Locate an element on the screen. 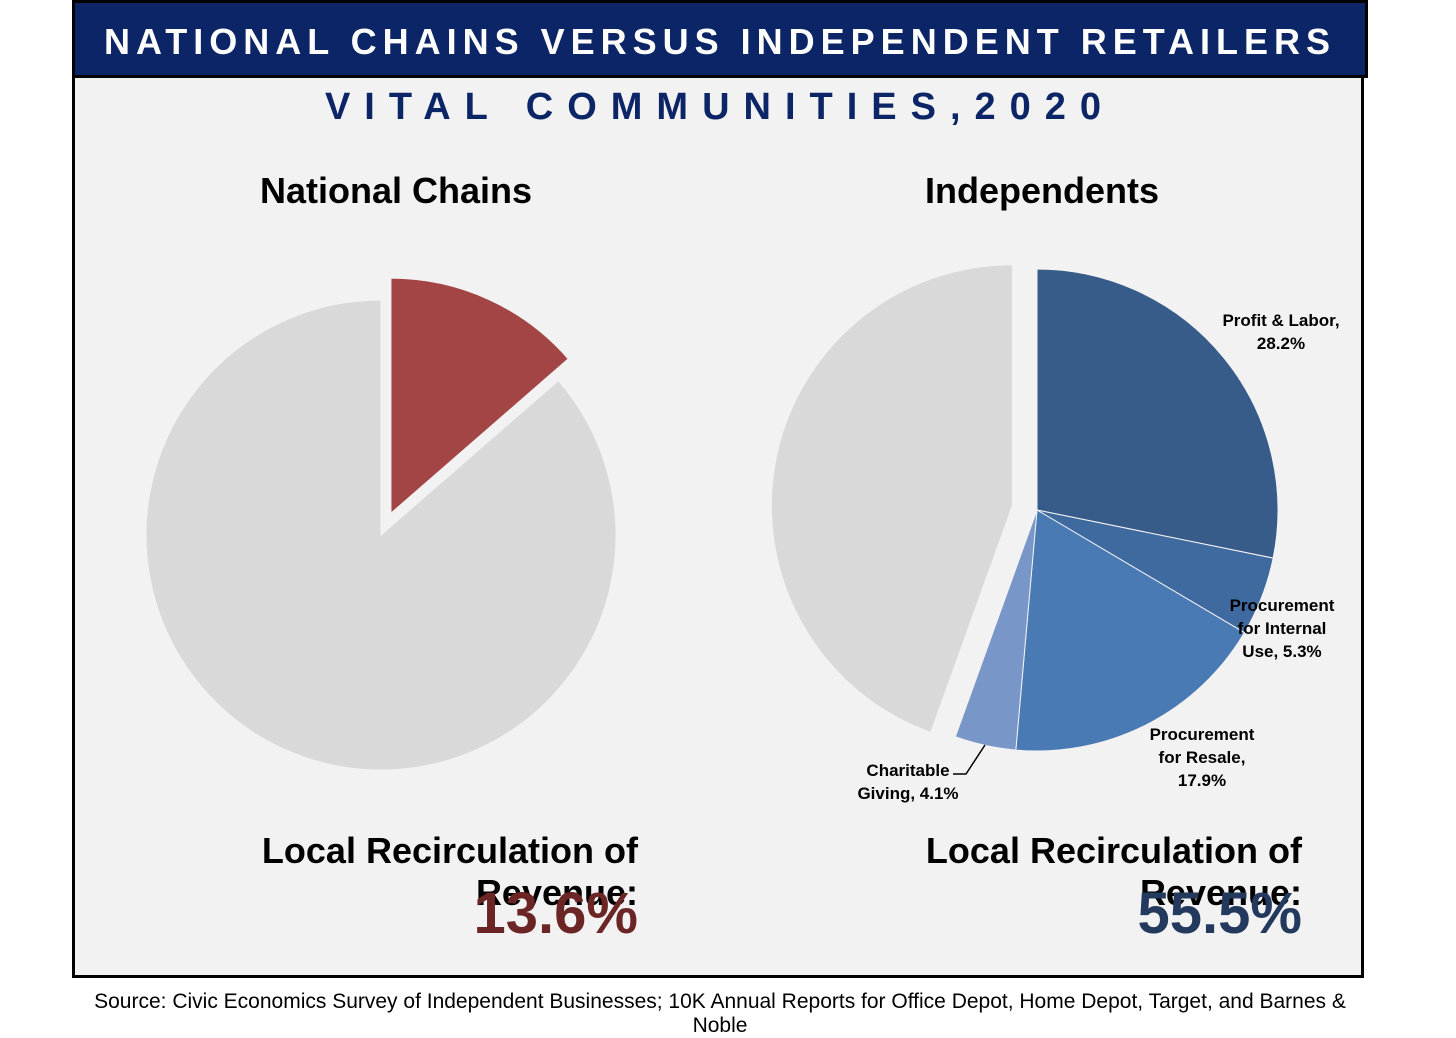 This screenshot has width=1456, height=1038. chains-recirc-value: 13.6% is located at coordinates (555, 913).